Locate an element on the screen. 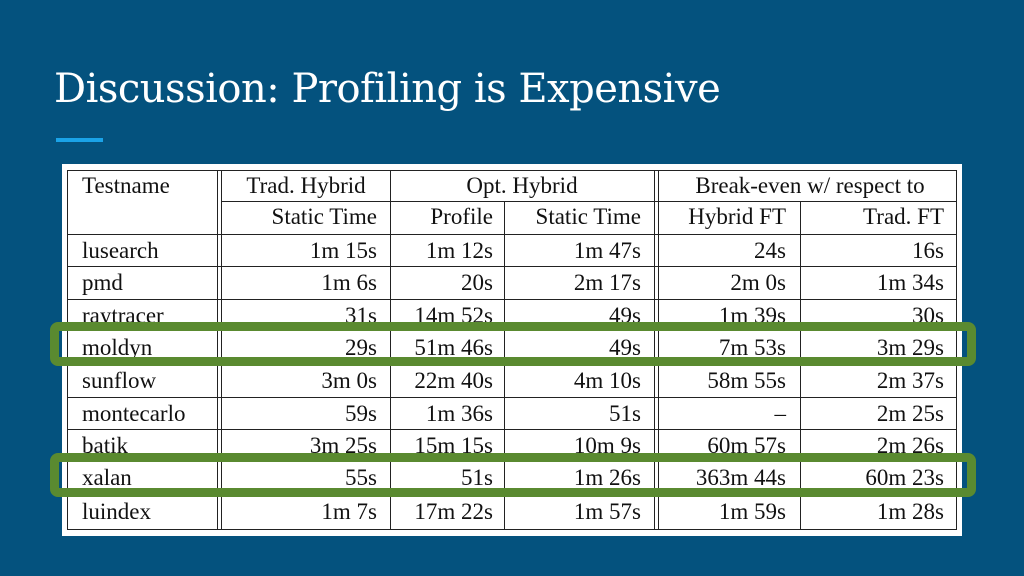 The width and height of the screenshot is (1024, 576). cell-profile: 1m 12s is located at coordinates (459, 250).